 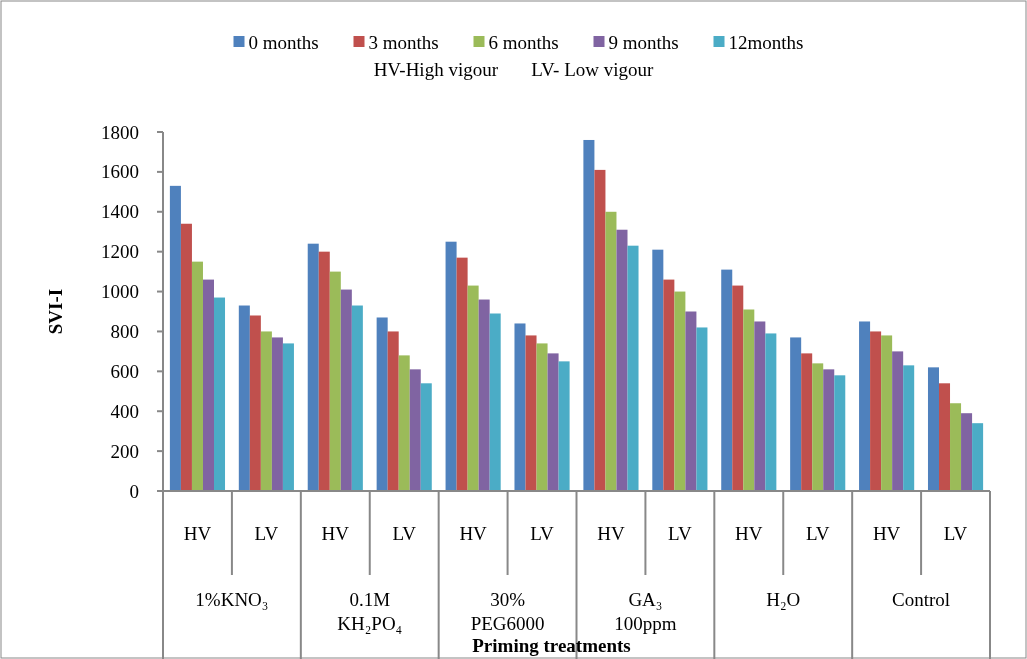 I want to click on x-axis-title: Priming treatments, so click(x=551, y=645).